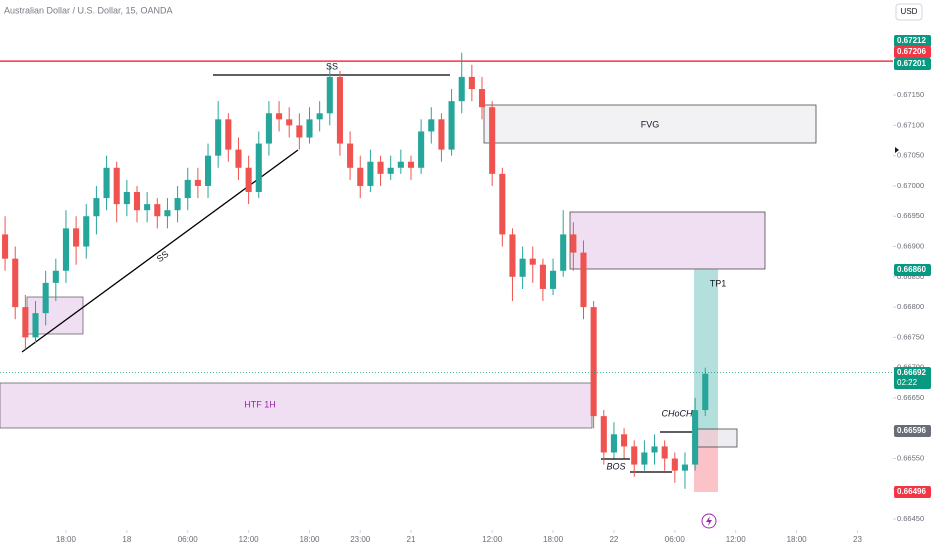  What do you see at coordinates (910, 124) in the screenshot?
I see `y-tick-label: 0.67100` at bounding box center [910, 124].